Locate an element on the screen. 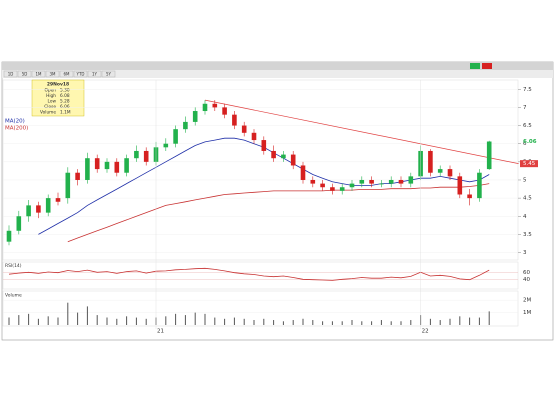  info-key: Close is located at coordinates (50, 107).